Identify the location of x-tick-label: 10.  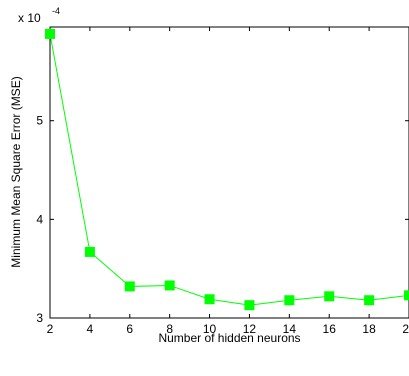
(210, 329).